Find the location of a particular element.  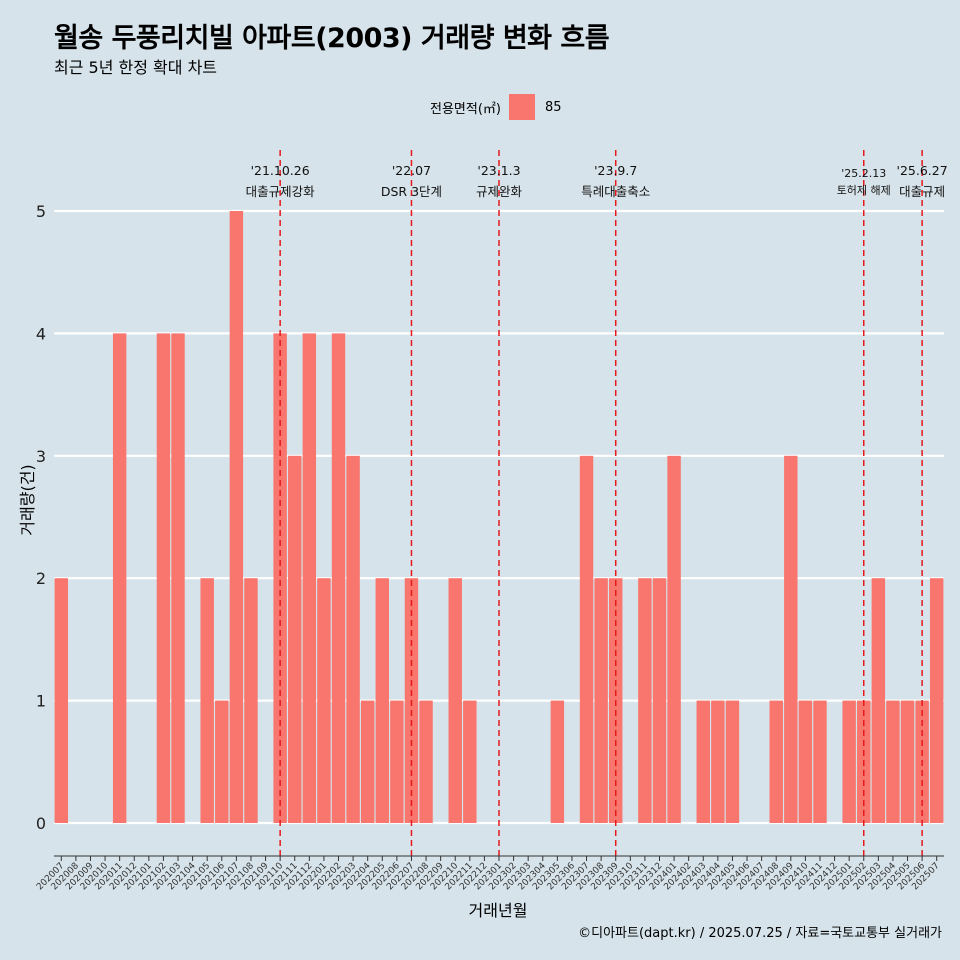

y-tick-label: 5 is located at coordinates (41, 211).